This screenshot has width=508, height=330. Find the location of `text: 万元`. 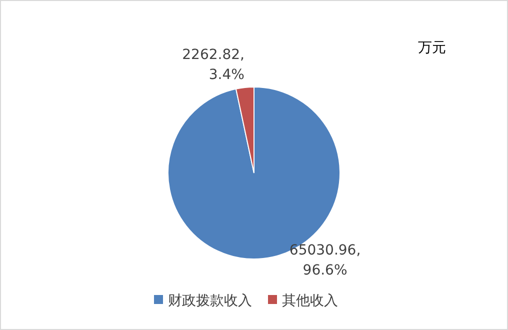

text: 万元 is located at coordinates (432, 48).